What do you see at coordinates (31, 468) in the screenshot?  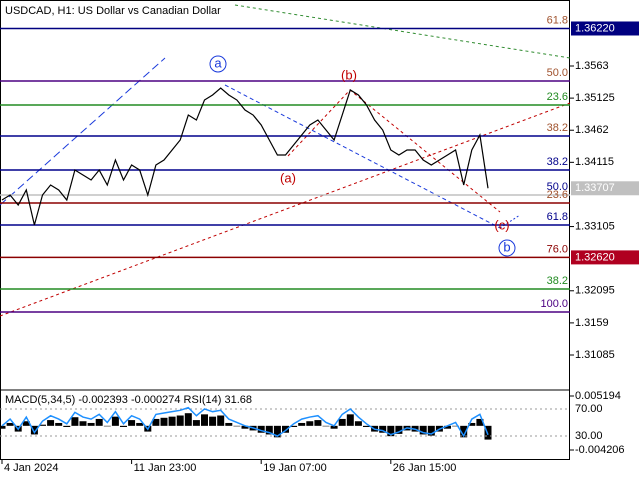 I see `x-tick-label: 4 Jan 2024` at bounding box center [31, 468].